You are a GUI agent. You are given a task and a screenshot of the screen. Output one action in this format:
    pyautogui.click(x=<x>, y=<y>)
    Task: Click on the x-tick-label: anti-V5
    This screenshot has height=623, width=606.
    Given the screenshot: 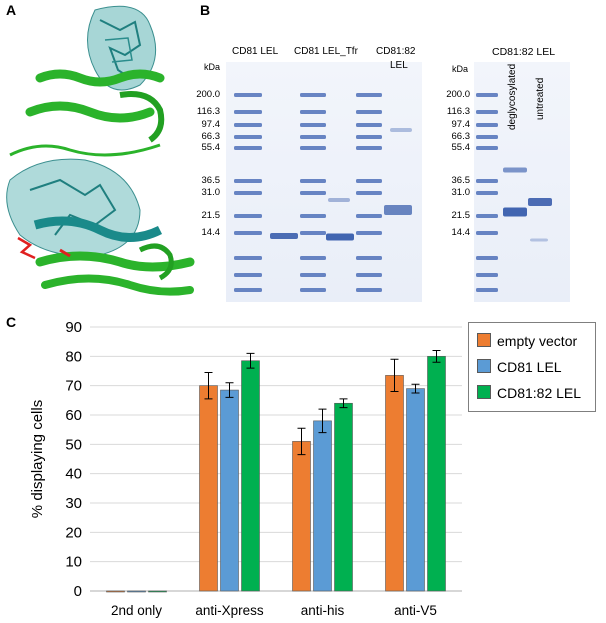 What is the action you would take?
    pyautogui.click(x=415, y=610)
    